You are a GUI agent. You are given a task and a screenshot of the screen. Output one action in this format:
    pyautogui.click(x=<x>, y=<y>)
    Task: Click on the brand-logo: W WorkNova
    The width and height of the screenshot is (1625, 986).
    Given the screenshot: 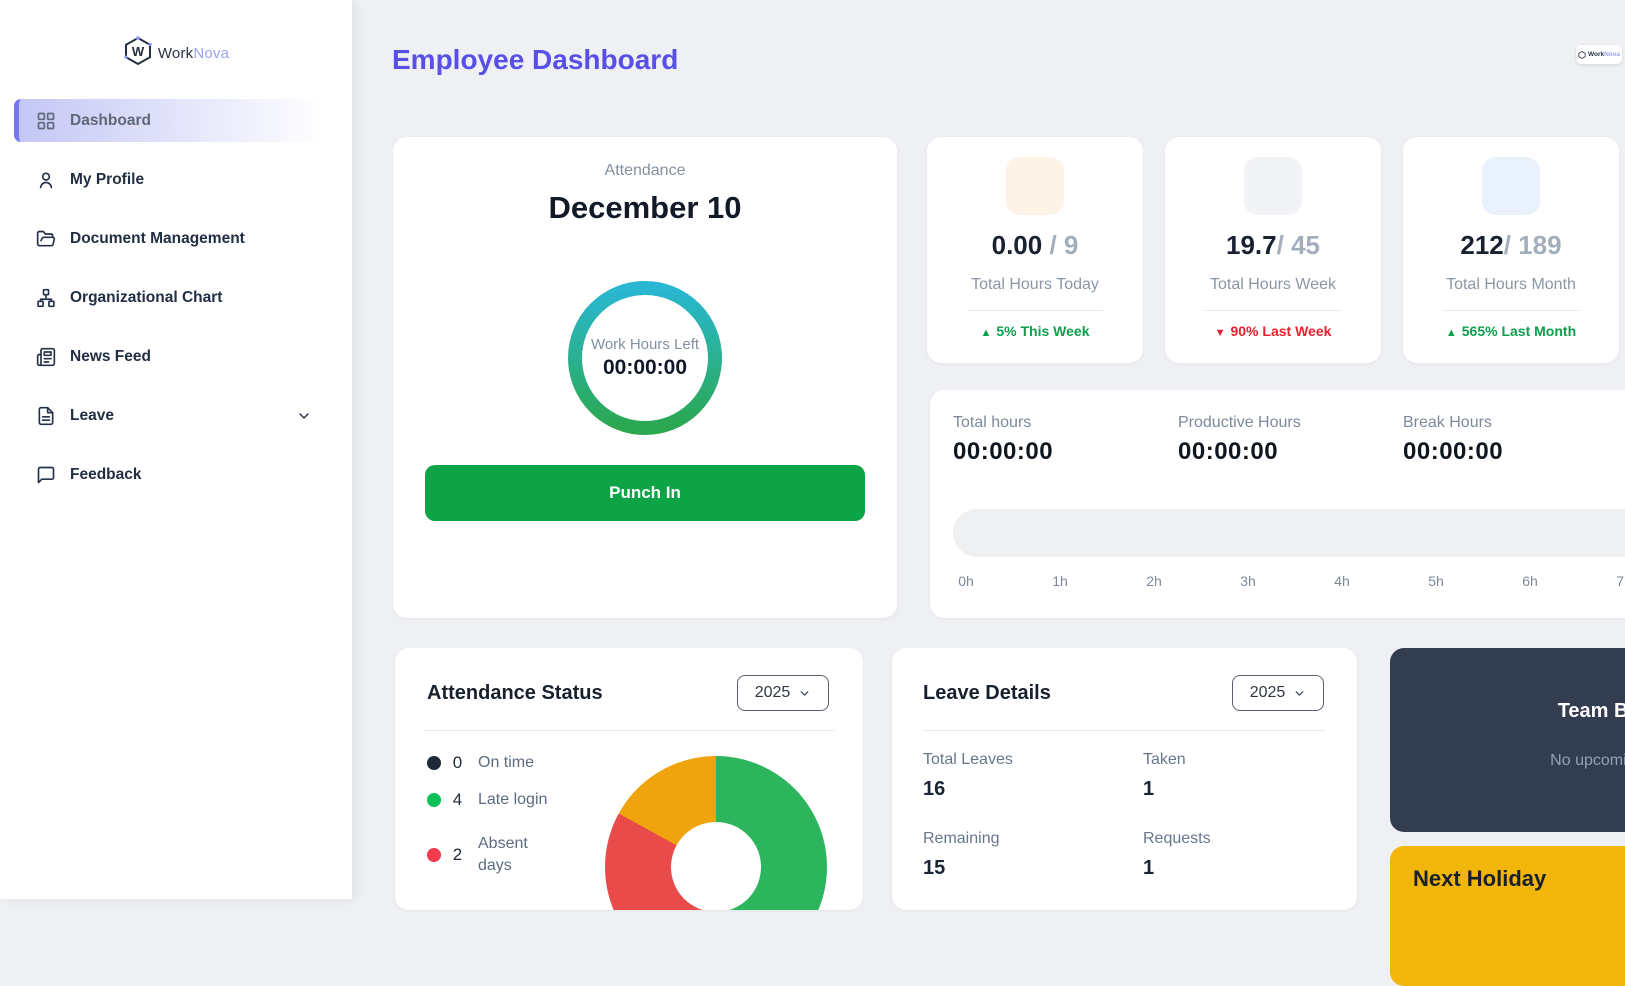 What is the action you would take?
    pyautogui.click(x=176, y=53)
    